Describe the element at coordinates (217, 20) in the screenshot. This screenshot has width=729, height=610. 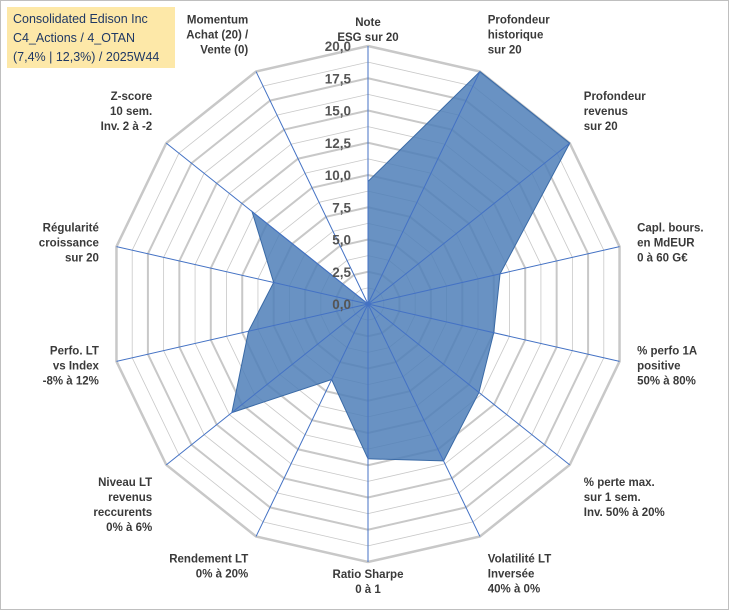
I see `axis-label-line: Momentum` at that location.